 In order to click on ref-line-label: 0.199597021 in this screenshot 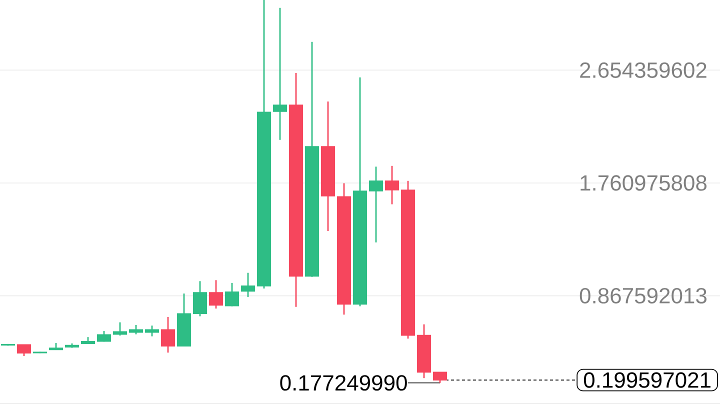, I will do `click(647, 380)`.